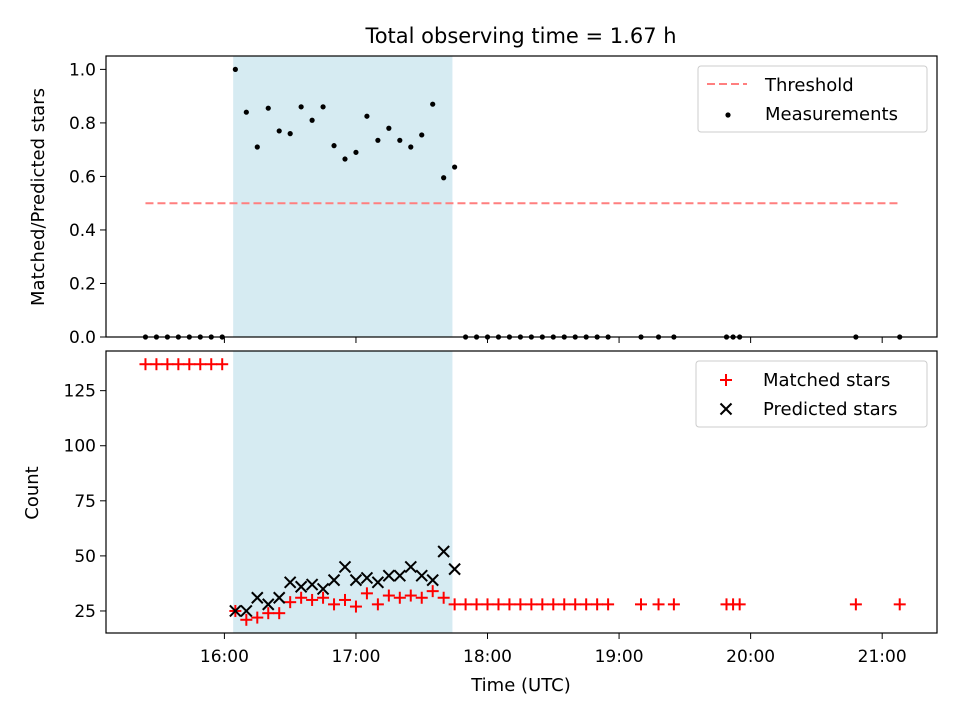 The image size is (960, 720). What do you see at coordinates (87, 204) in the screenshot?
I see `top-y-axis-ticks: 0.0 0.2 0.4 0.6 0.8 1.0` at bounding box center [87, 204].